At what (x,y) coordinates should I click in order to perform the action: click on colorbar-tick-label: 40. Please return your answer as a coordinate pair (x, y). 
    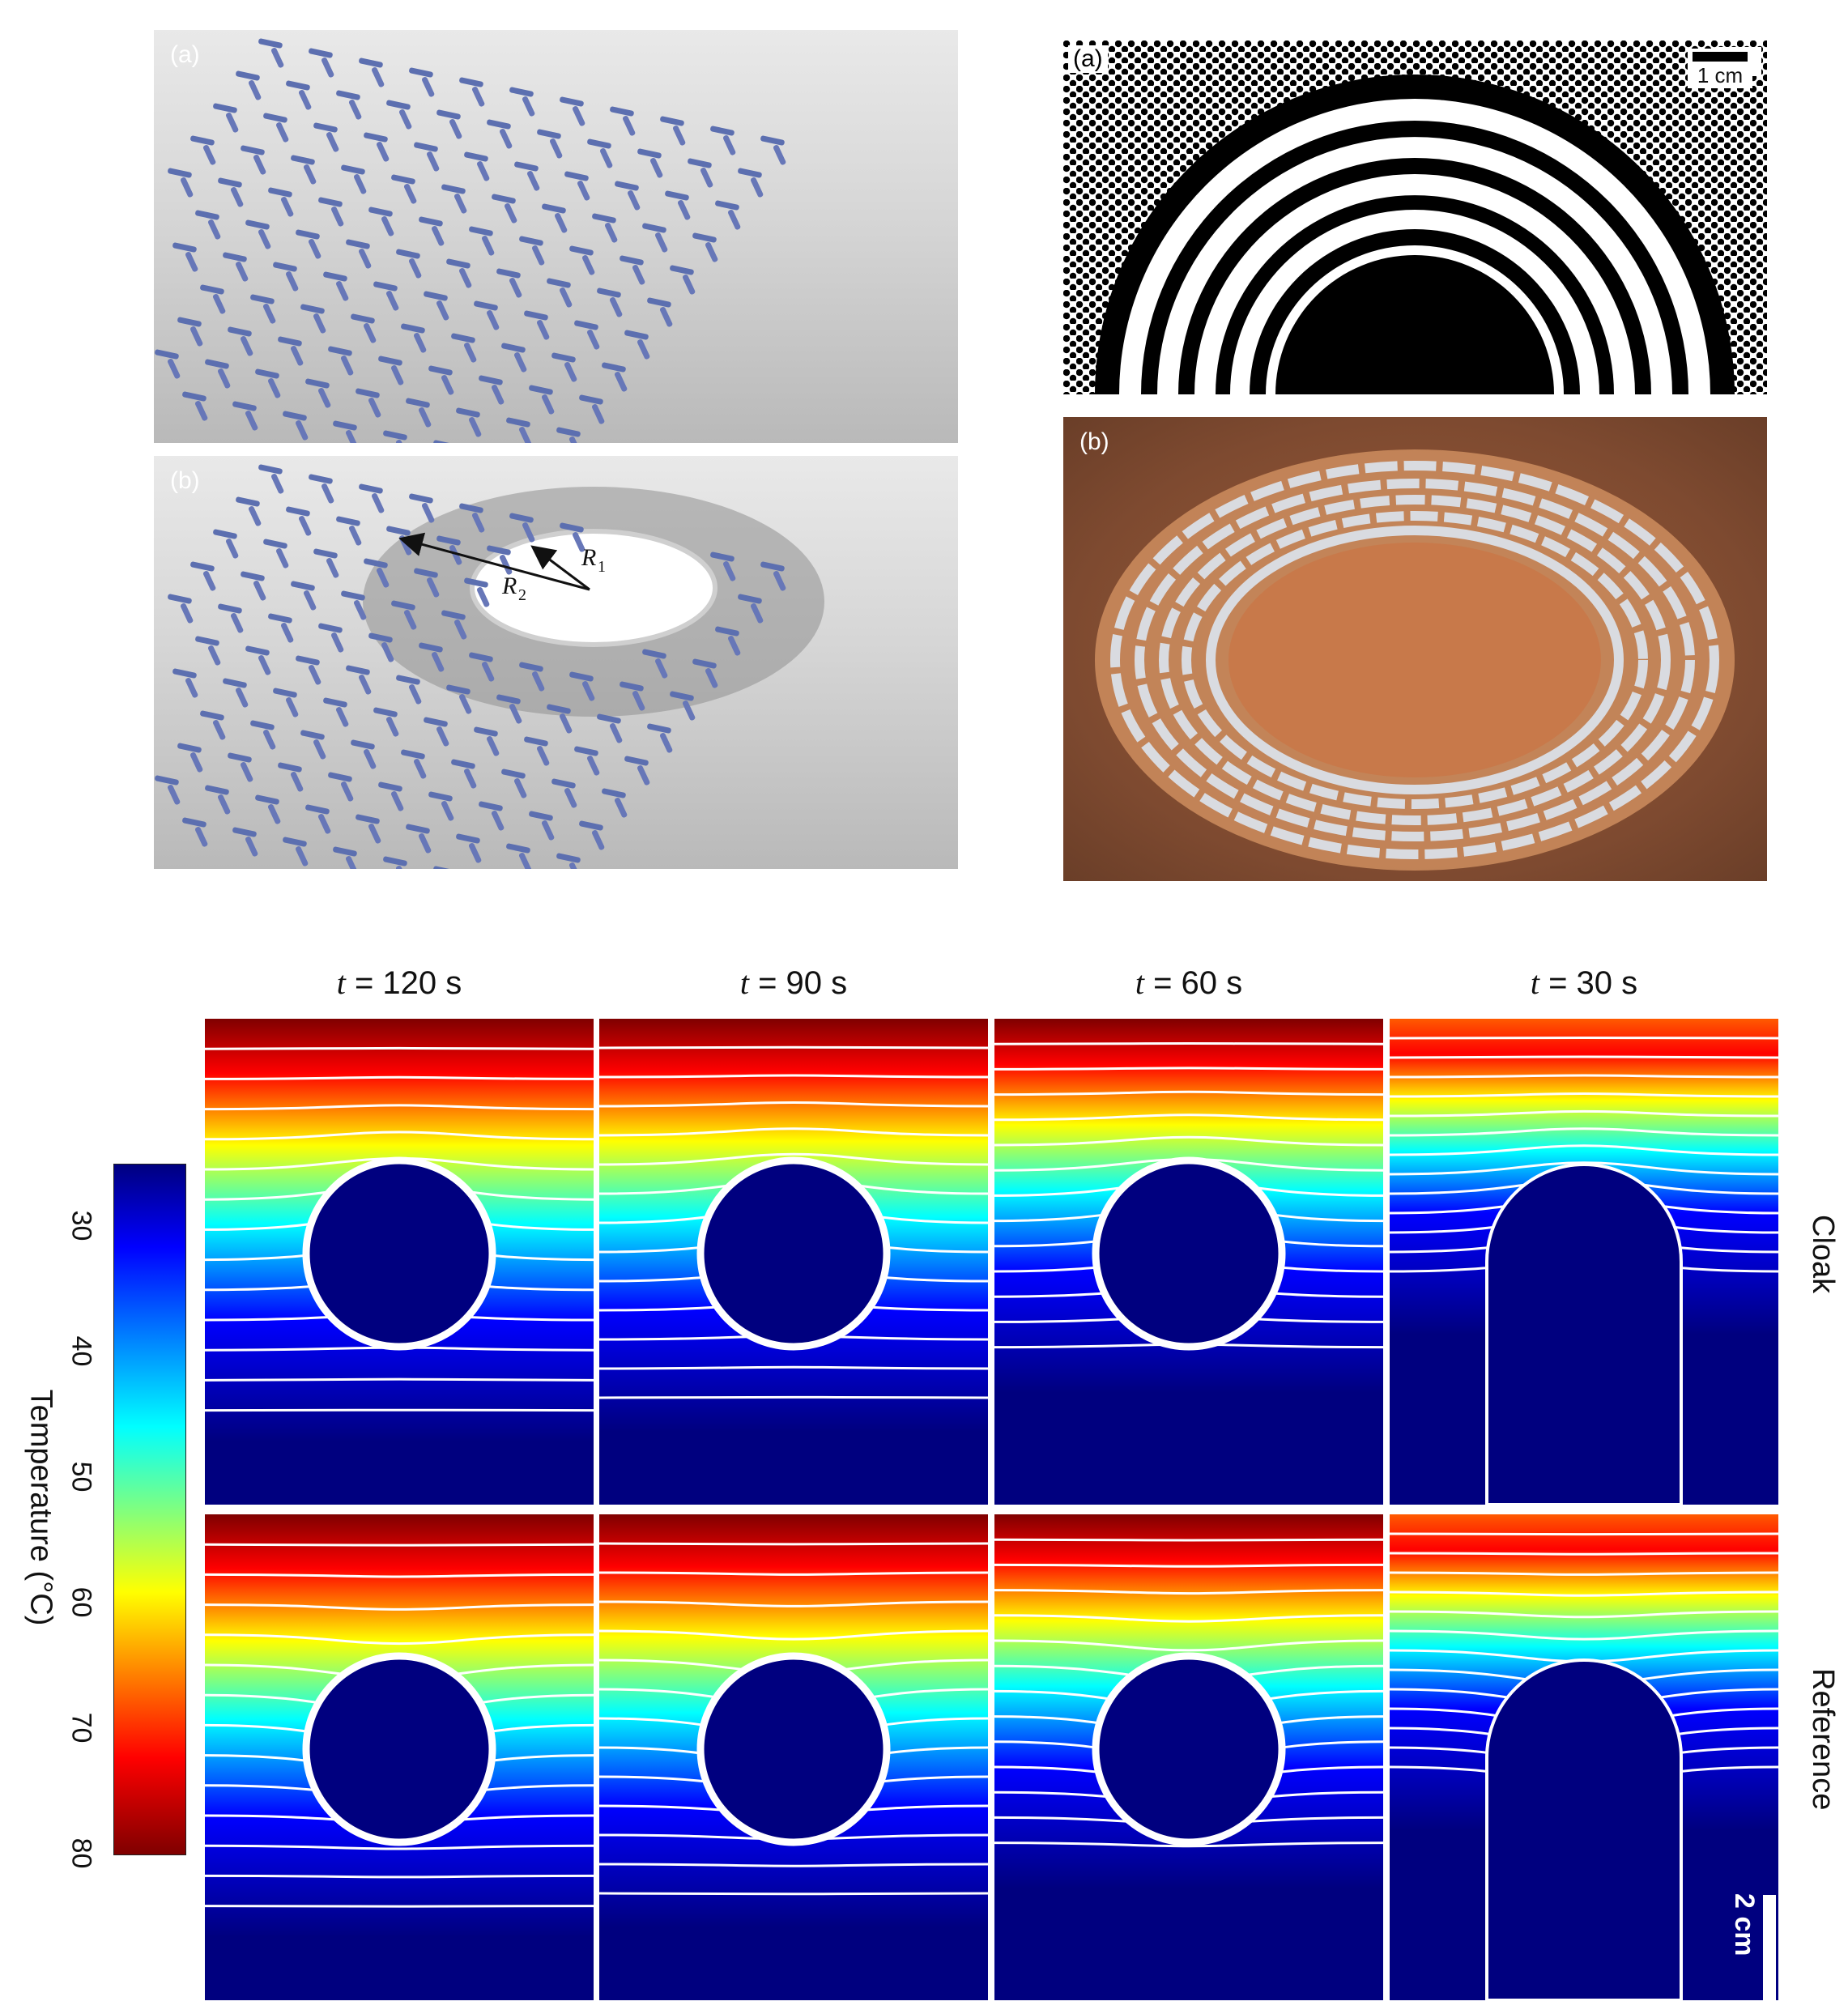
    Looking at the image, I should click on (81, 1351).